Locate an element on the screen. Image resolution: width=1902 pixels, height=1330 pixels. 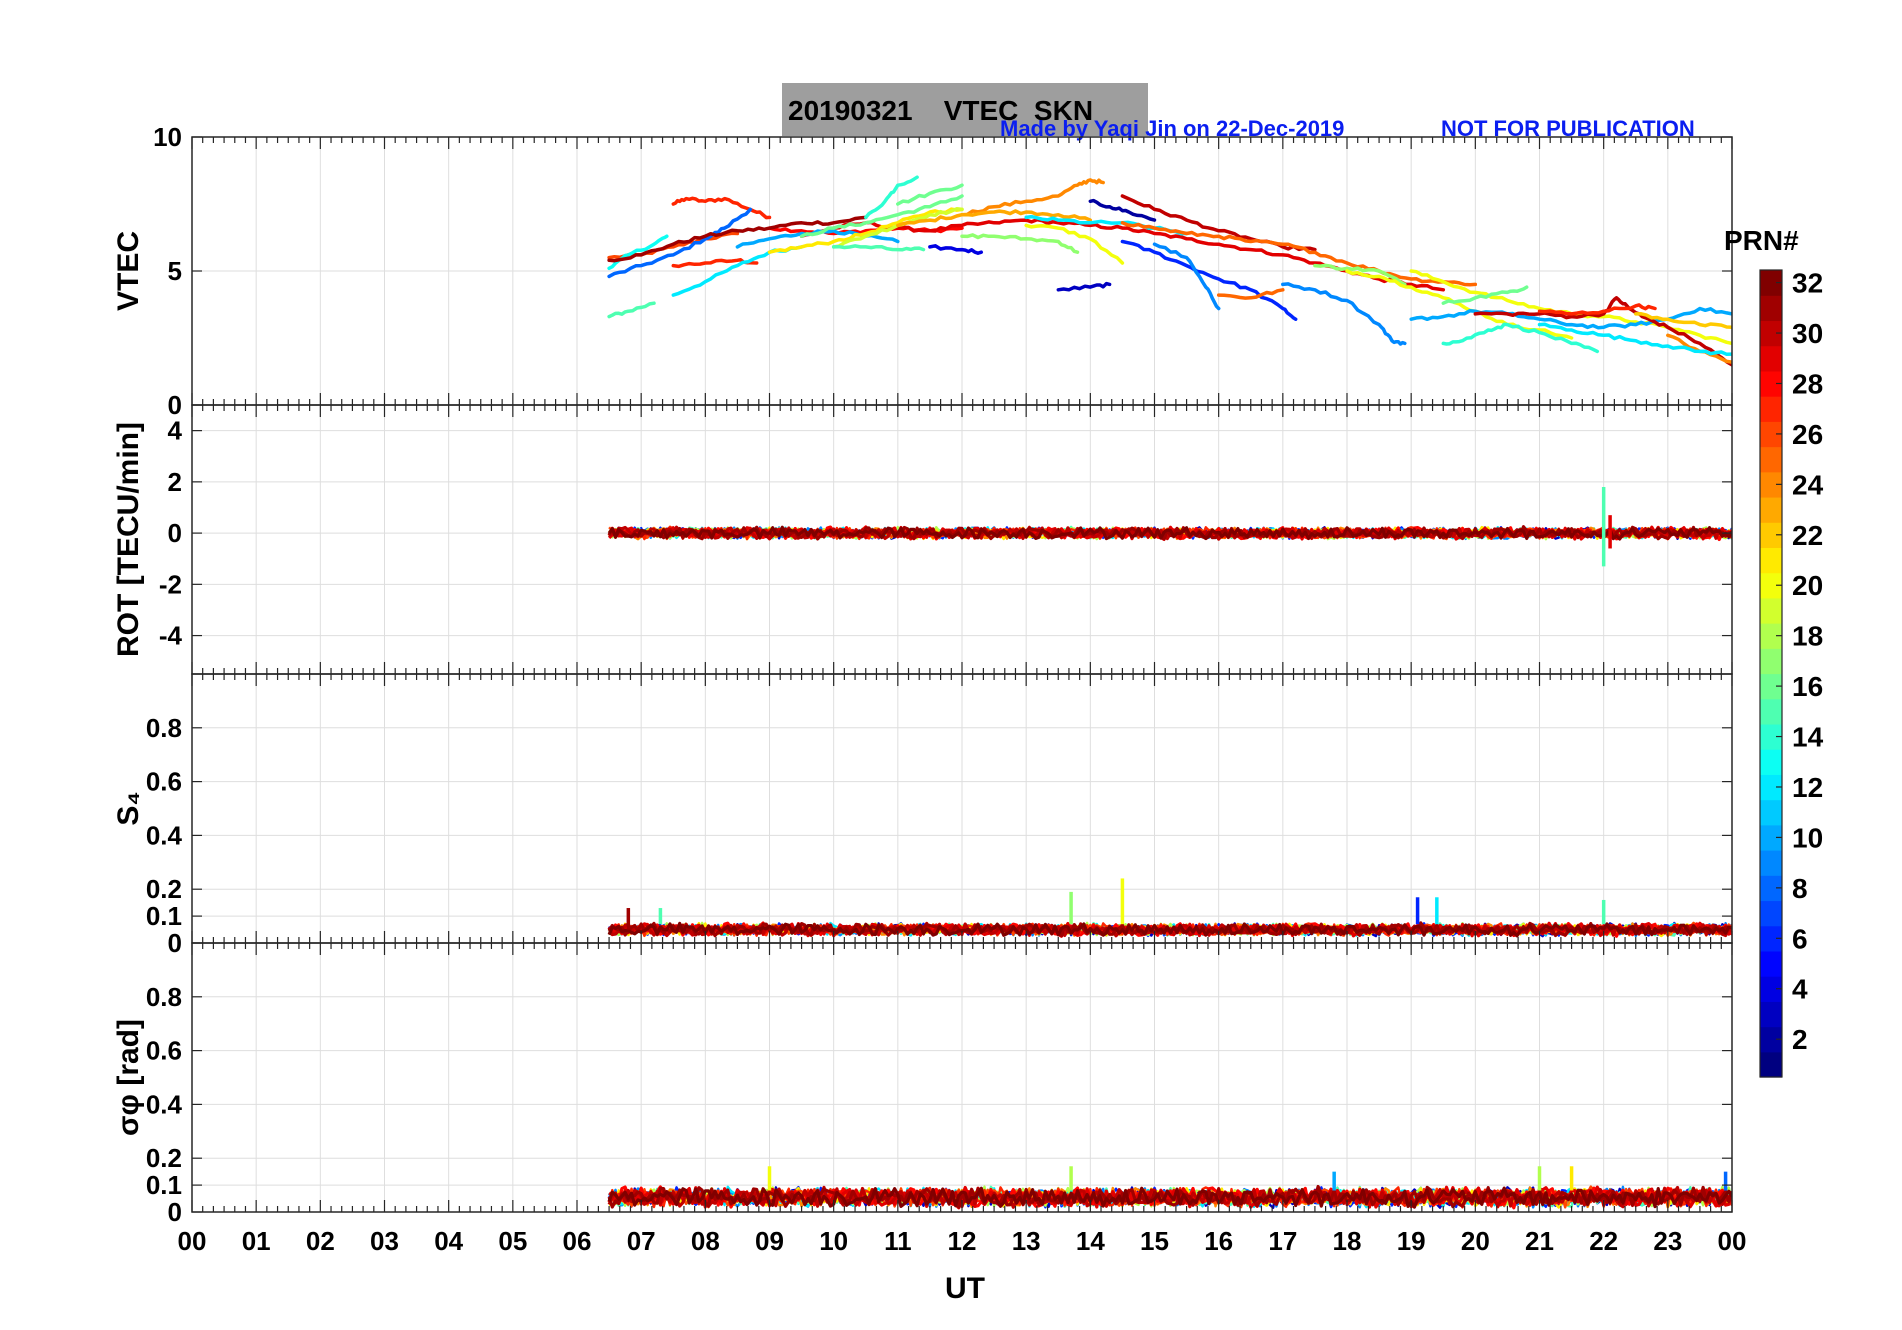
y-tick-label: 10 is located at coordinates (167, 137).